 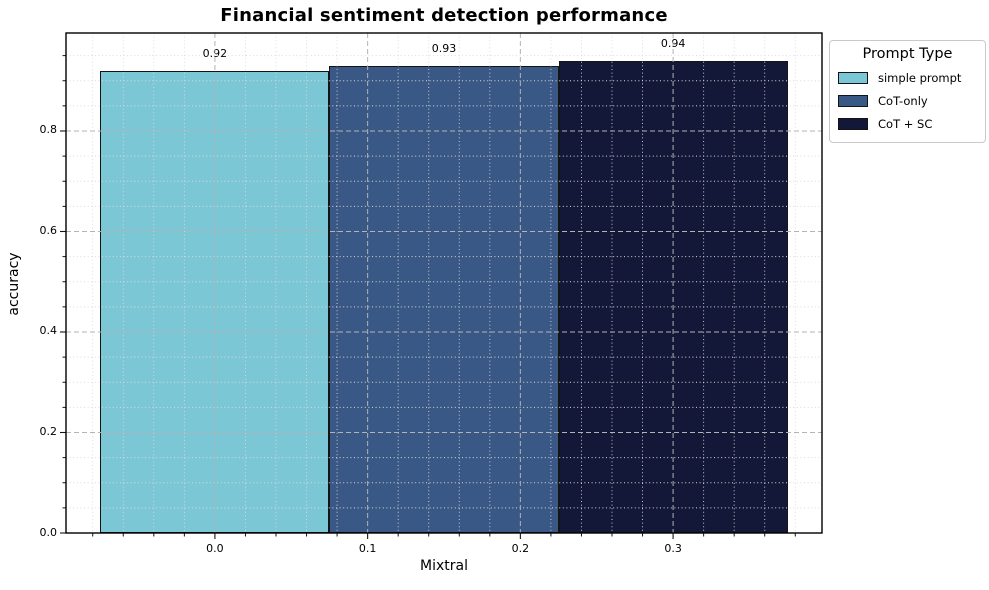 What do you see at coordinates (853, 100) in the screenshot?
I see `legend-swatch-cot-only-icon` at bounding box center [853, 100].